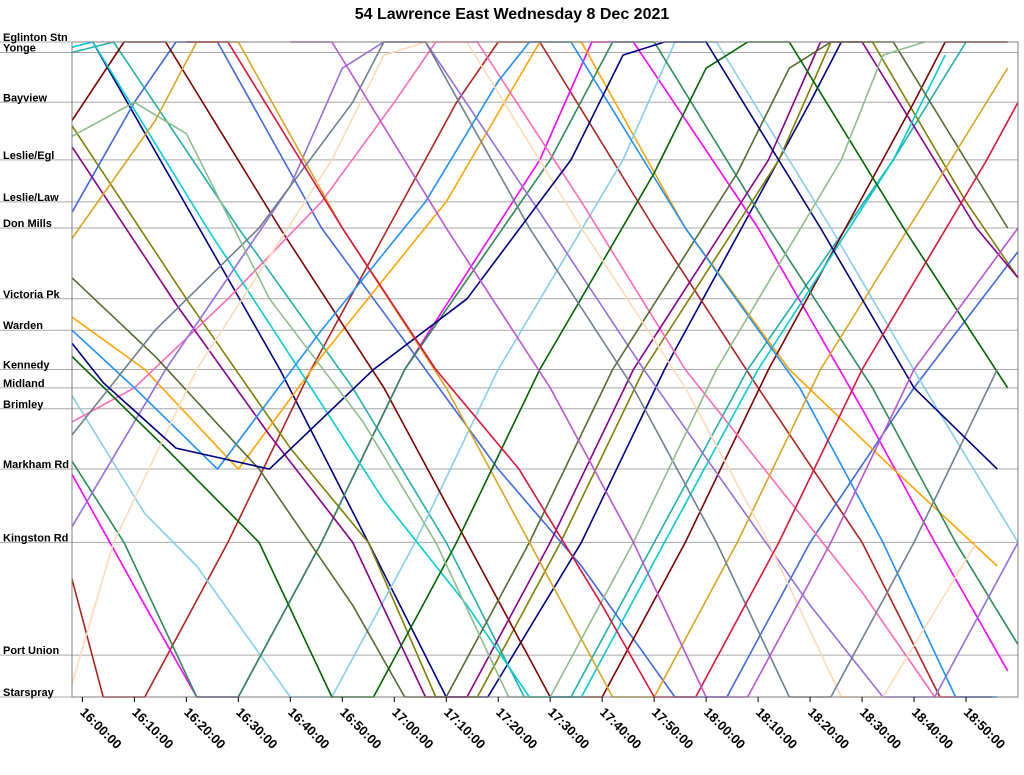  Describe the element at coordinates (828, 728) in the screenshot. I see `time-label: 18:20:00` at that location.